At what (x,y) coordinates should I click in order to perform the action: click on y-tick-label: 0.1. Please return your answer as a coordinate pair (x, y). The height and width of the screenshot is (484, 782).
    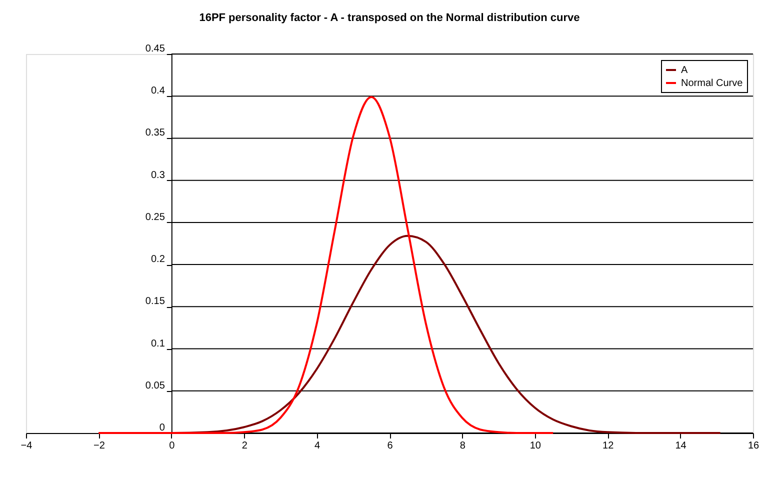
    Looking at the image, I should click on (158, 344).